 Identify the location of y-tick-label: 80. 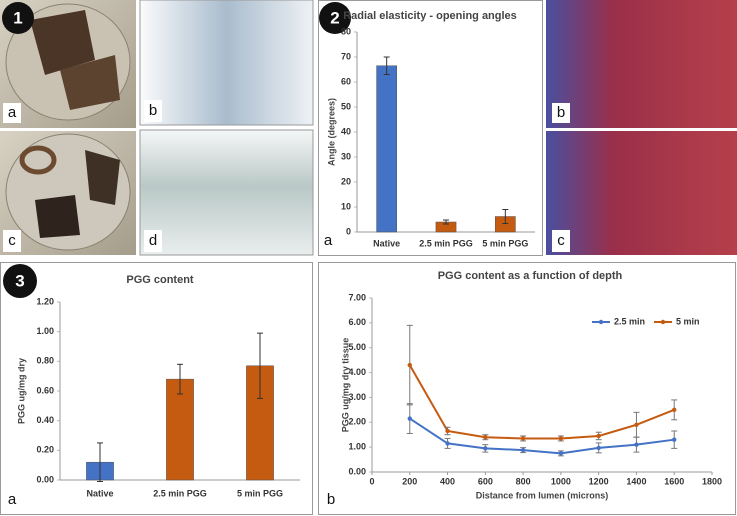
(346, 31).